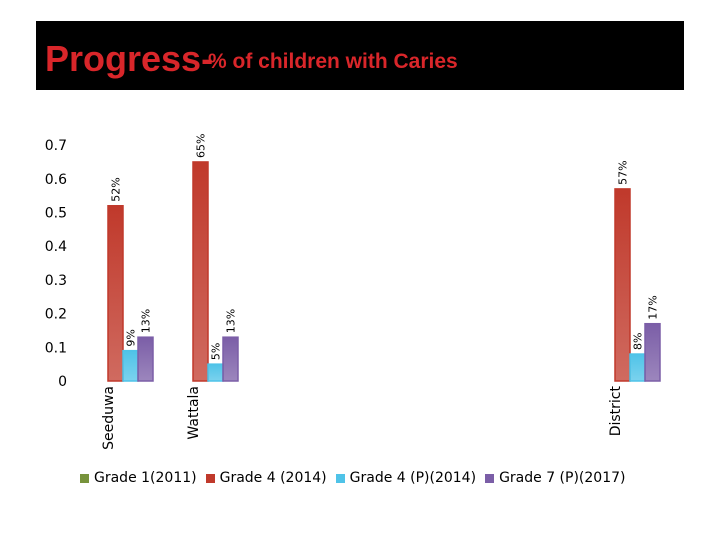 Image resolution: width=720 pixels, height=540 pixels. Describe the element at coordinates (56, 348) in the screenshot. I see `y-tick-label: 0.1` at that location.